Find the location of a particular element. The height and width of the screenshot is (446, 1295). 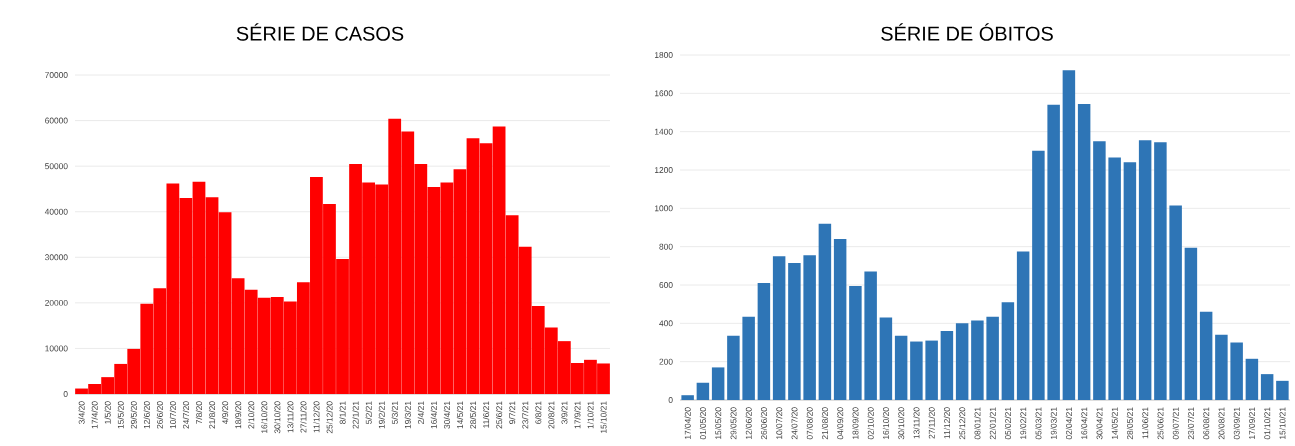

x-tick-label: 19/2/21 is located at coordinates (381, 415).